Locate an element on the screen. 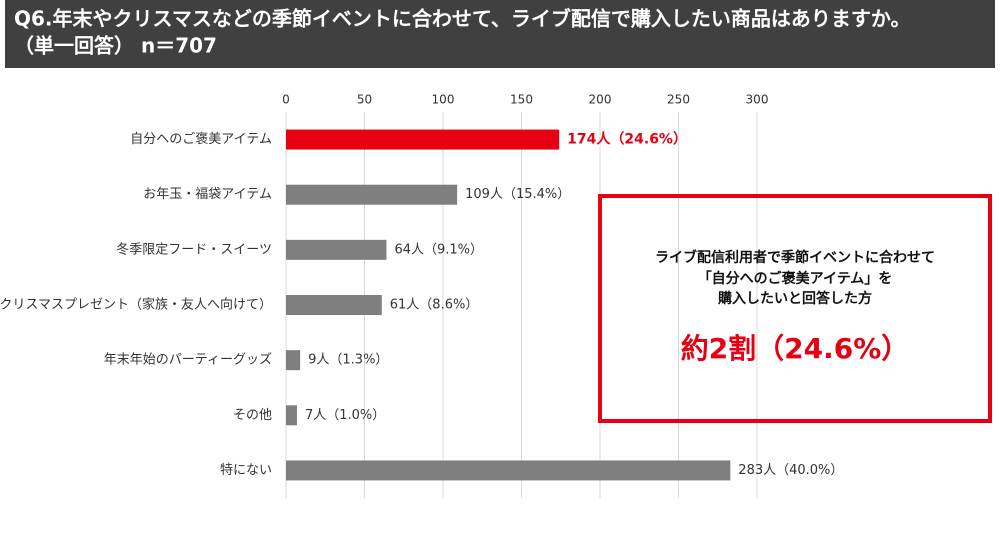  y-tick-label: その他 is located at coordinates (252, 415).